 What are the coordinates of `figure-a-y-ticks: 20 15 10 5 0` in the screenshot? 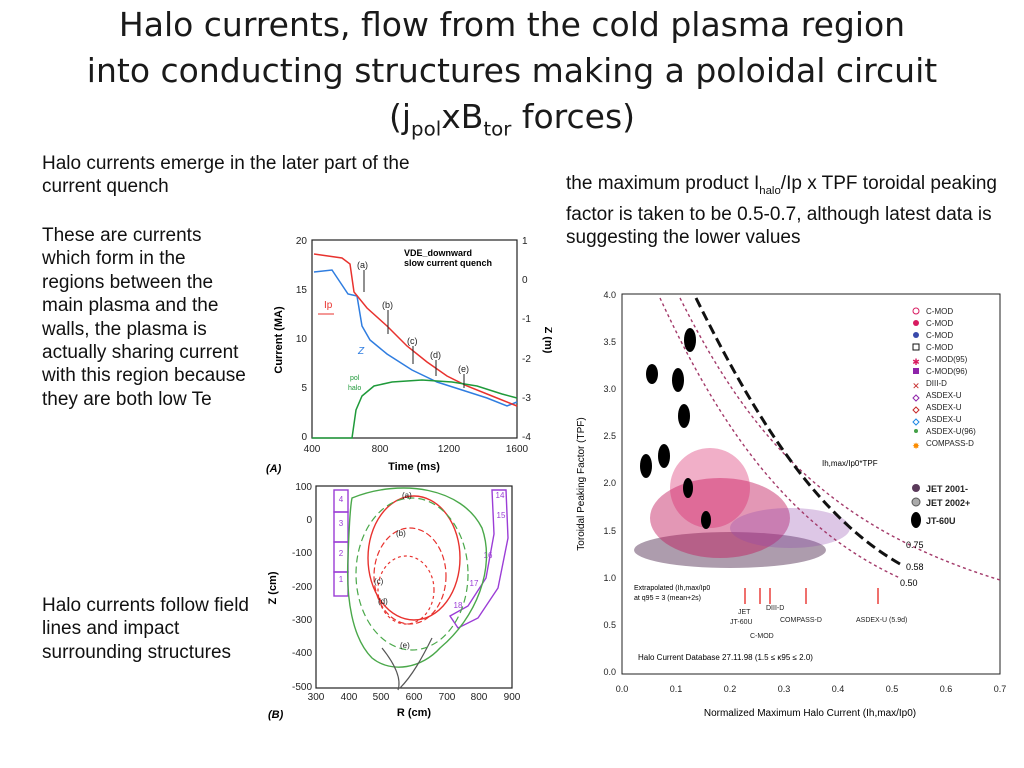 It's located at (302, 339).